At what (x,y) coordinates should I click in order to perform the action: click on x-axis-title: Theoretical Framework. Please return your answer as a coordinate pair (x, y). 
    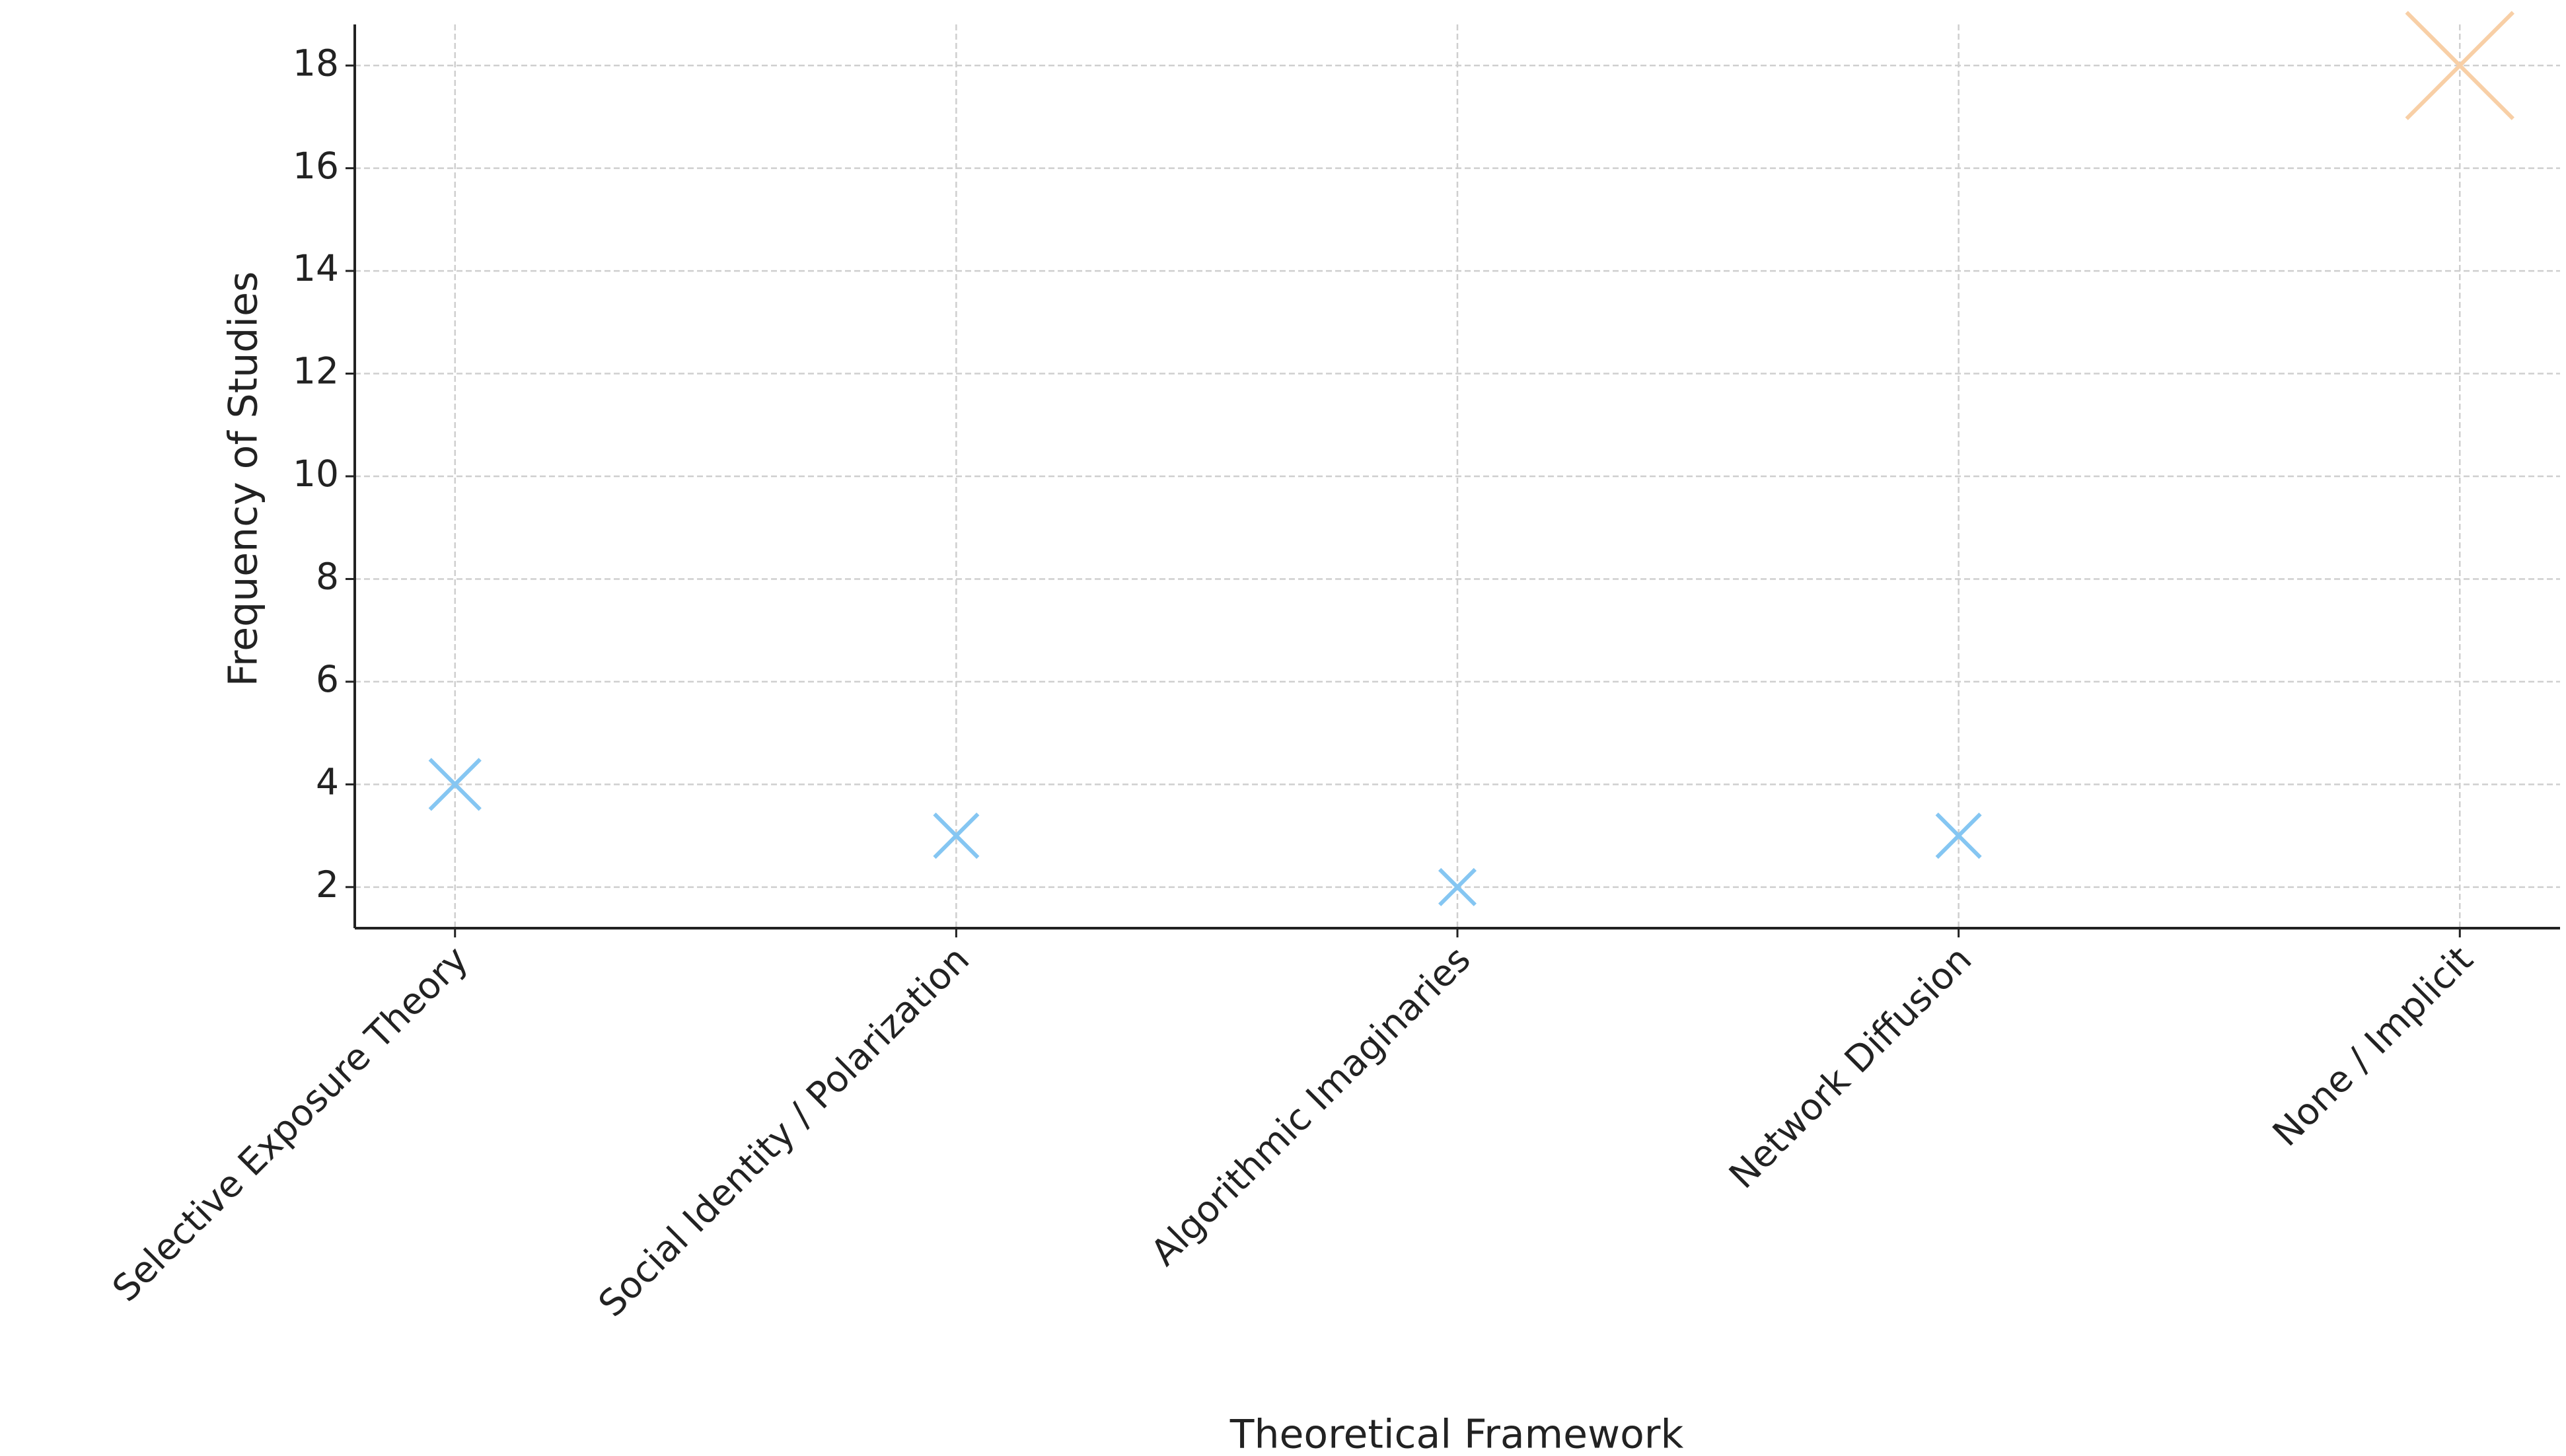
    Looking at the image, I should click on (1456, 1434).